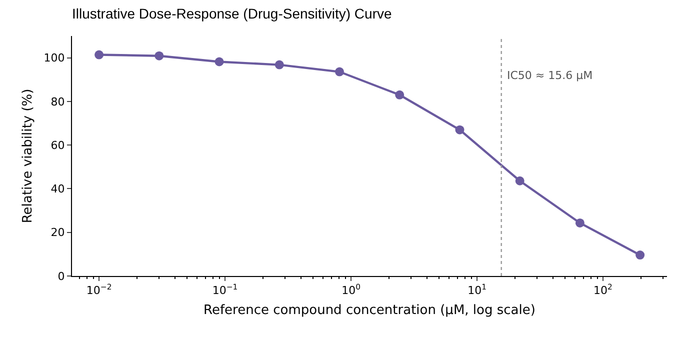 This screenshot has width=682, height=341. Describe the element at coordinates (351, 290) in the screenshot. I see `x-tick-label: 10$^{0}$` at that location.